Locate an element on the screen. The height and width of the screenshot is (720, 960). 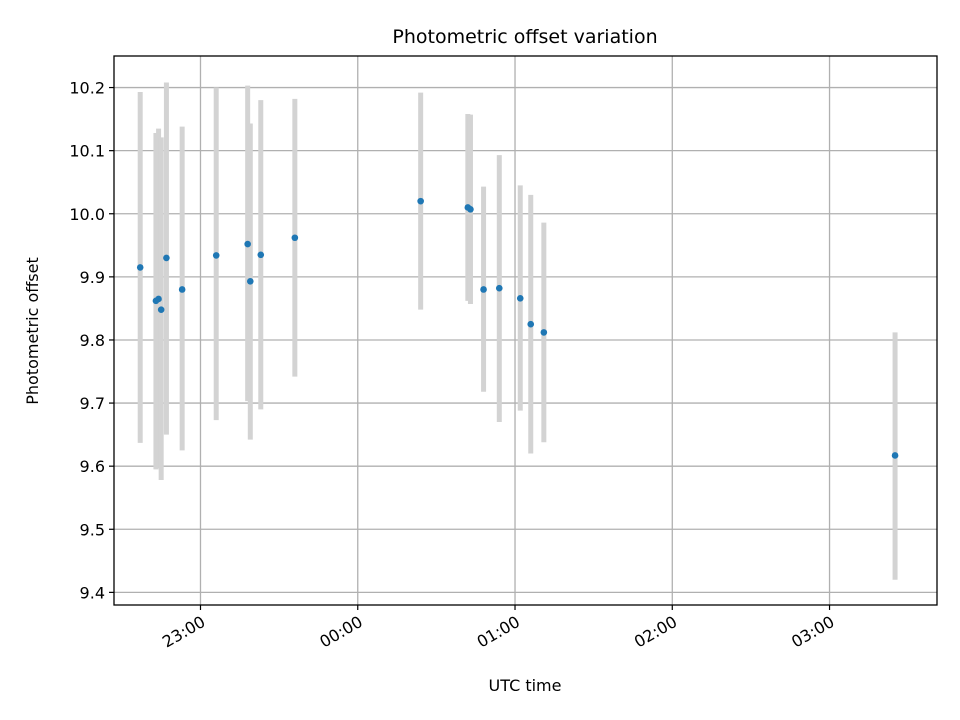
x-axis-title: UTC time is located at coordinates (525, 685).